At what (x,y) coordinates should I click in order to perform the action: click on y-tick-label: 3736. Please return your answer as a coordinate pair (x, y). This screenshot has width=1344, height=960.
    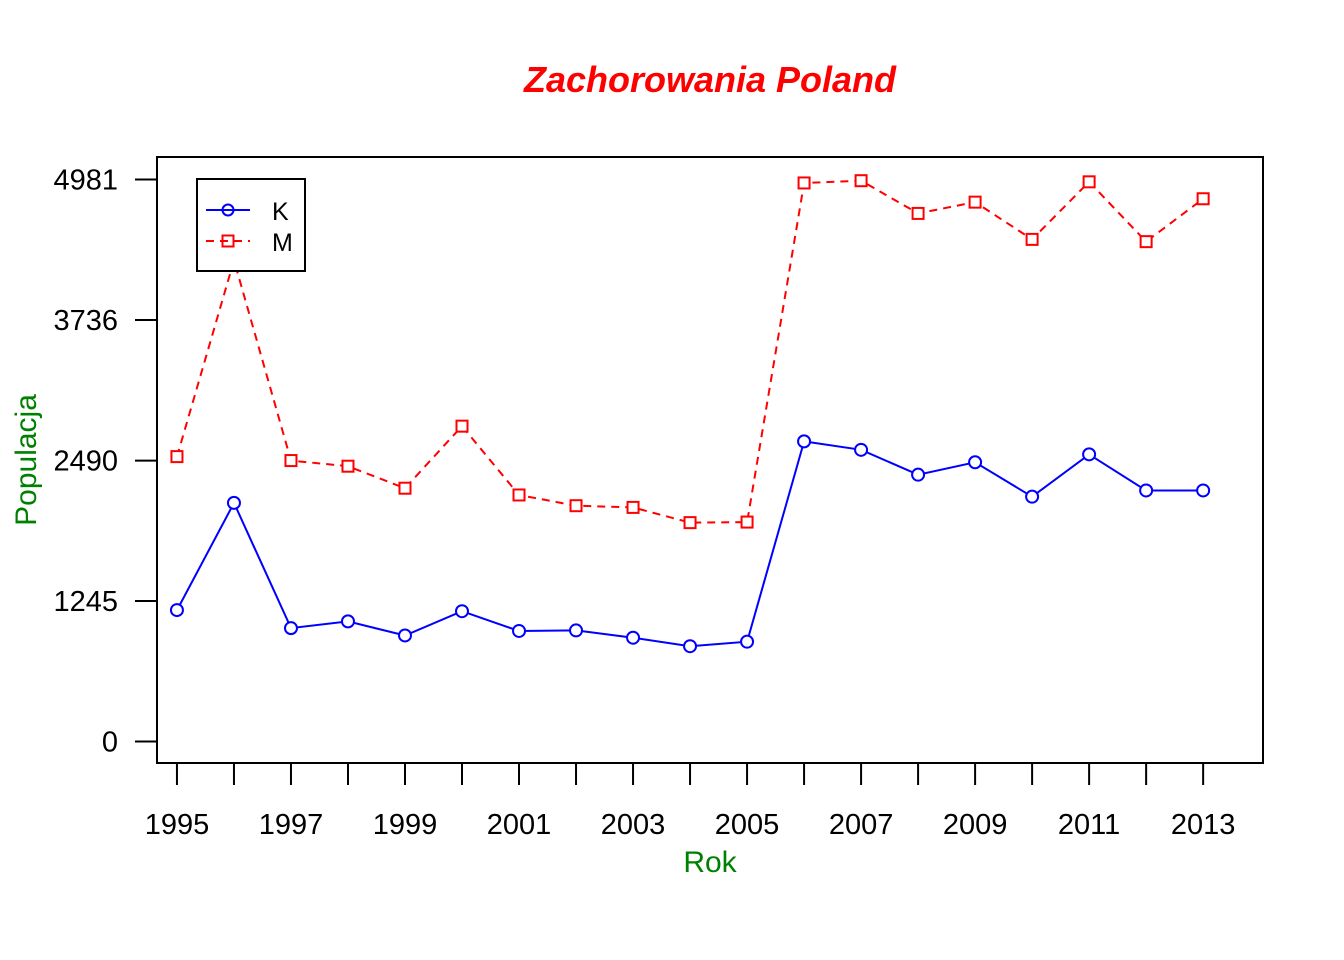
    Looking at the image, I should click on (85, 321).